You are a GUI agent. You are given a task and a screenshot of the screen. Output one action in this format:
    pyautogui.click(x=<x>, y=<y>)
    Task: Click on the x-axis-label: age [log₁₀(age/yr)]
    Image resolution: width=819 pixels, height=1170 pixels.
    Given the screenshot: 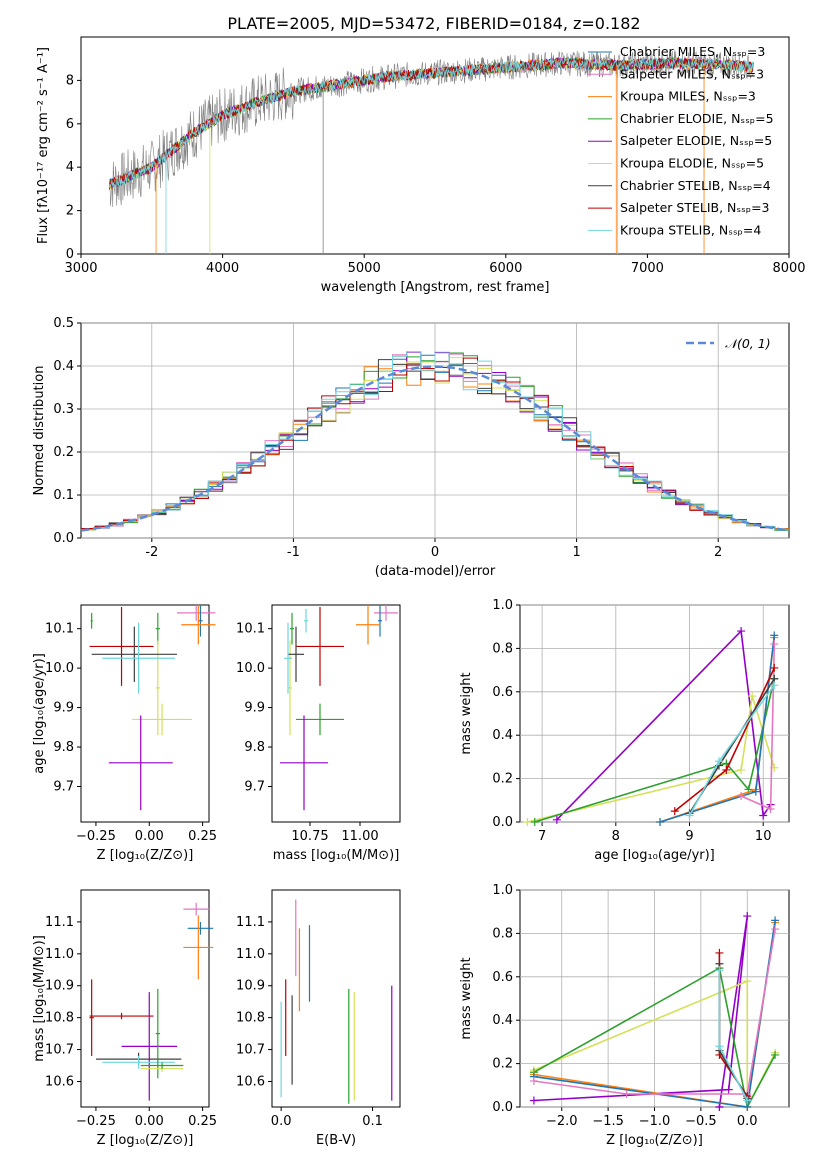 What is the action you would take?
    pyautogui.click(x=654, y=855)
    